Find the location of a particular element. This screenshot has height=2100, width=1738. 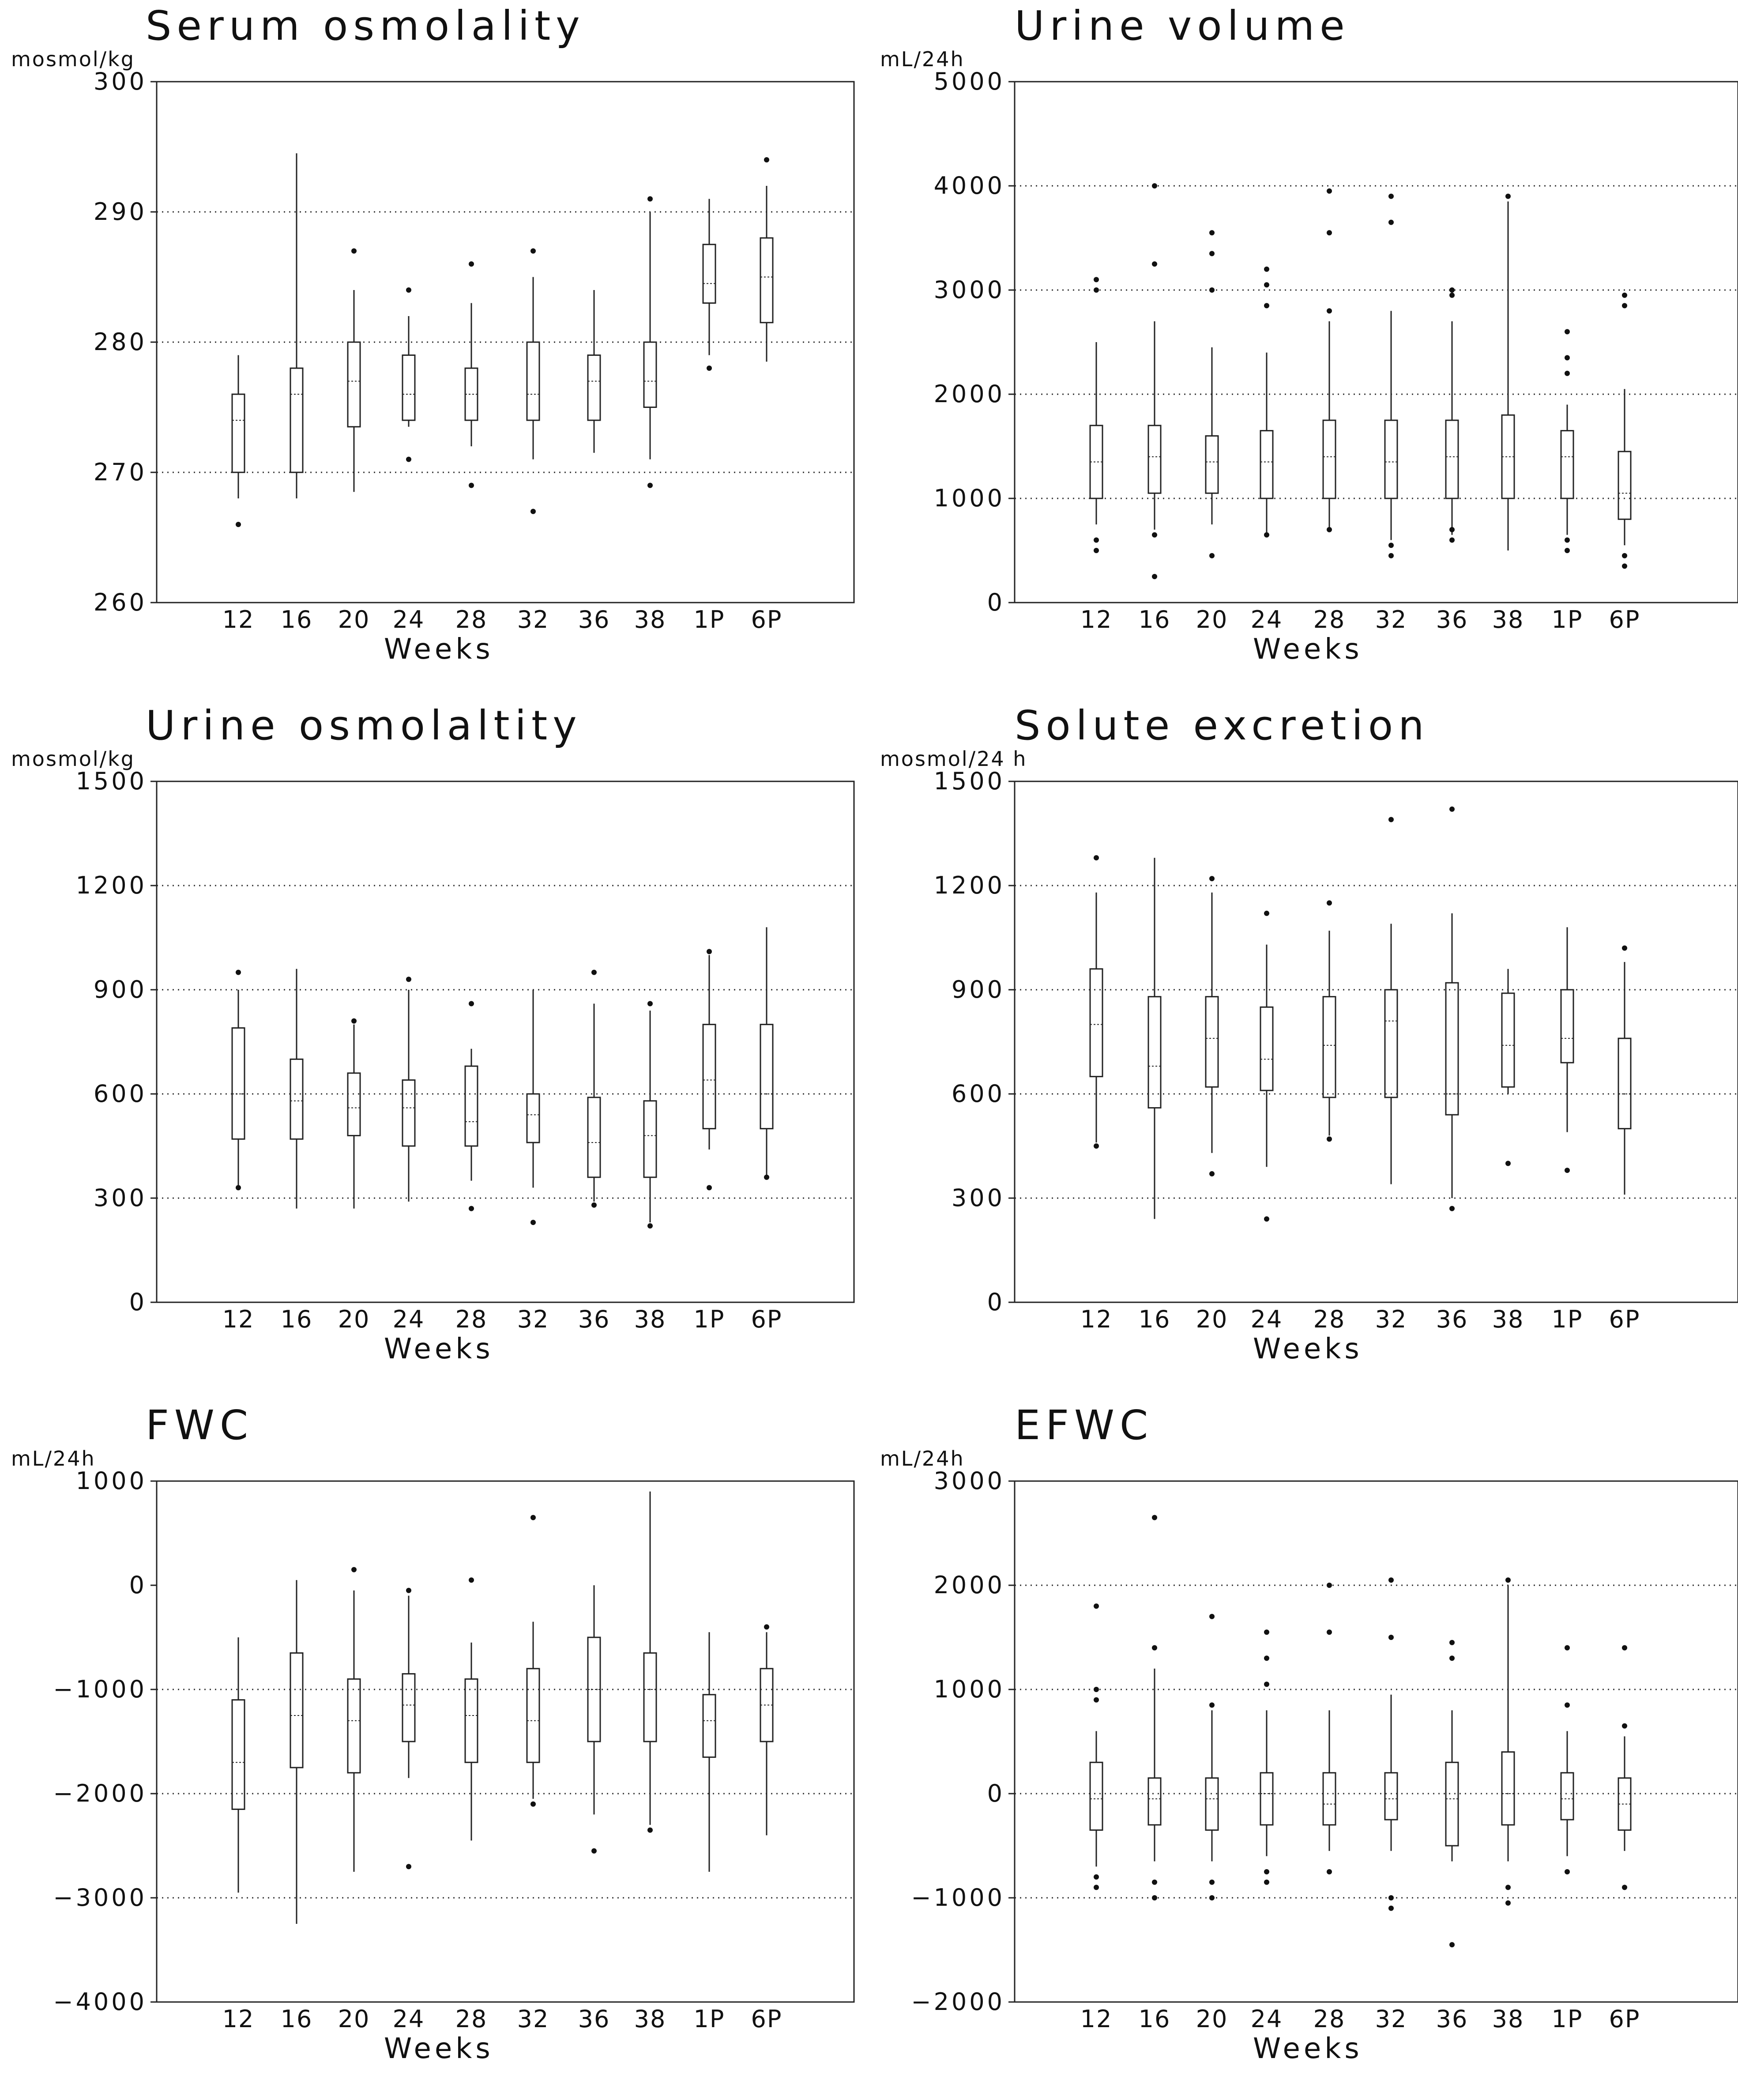

y-tick-label: 5000 is located at coordinates (969, 81).